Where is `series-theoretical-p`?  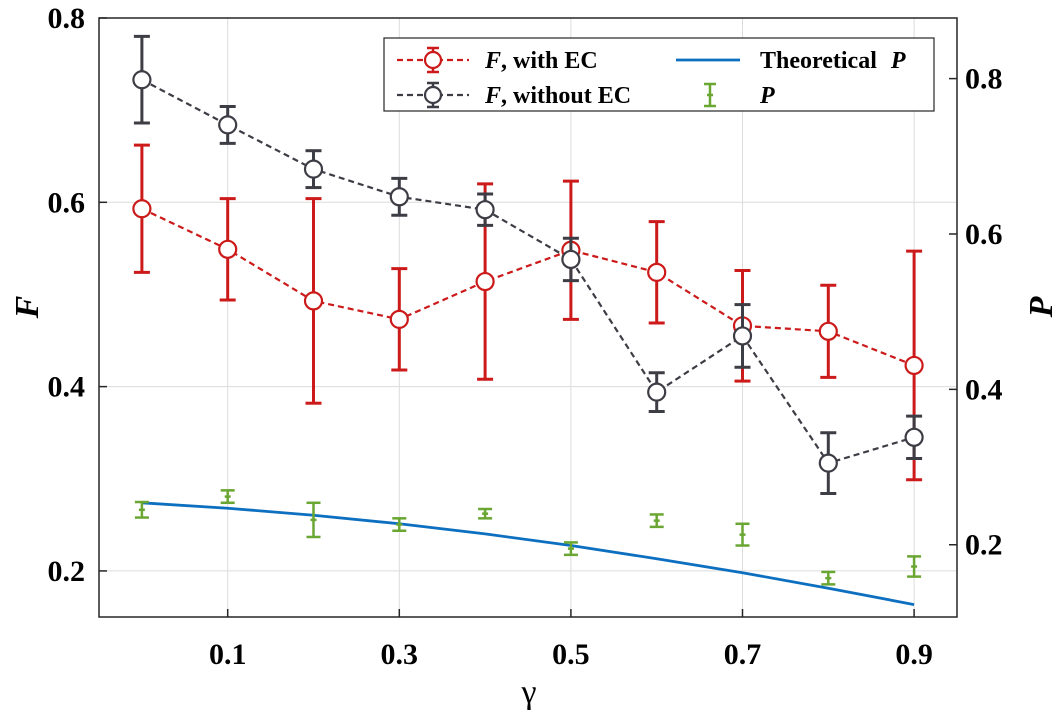
series-theoretical-p is located at coordinates (528, 553).